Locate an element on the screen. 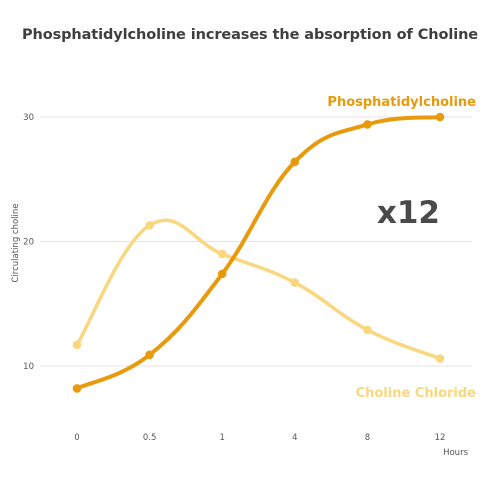 This screenshot has width=500, height=500. series-label-choline-chloride: Choline Chloride is located at coordinates (416, 393).